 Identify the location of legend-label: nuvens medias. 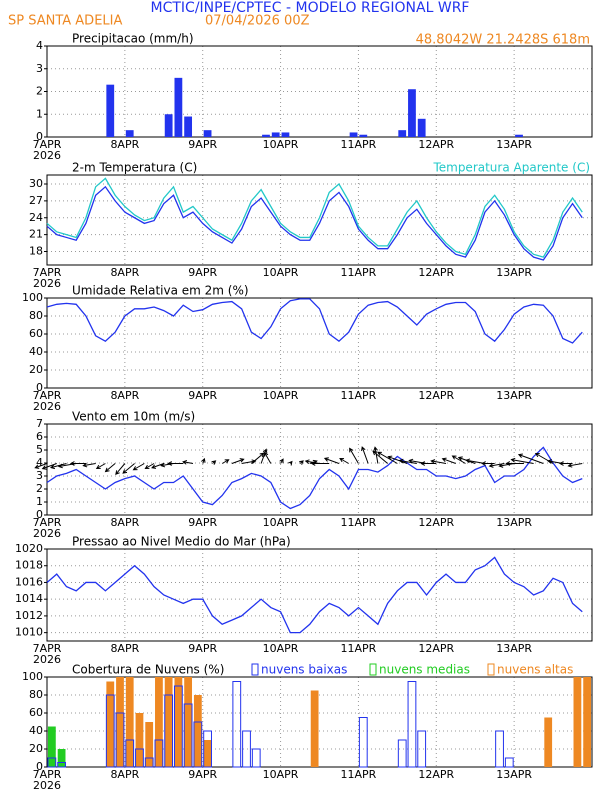
(424, 670).